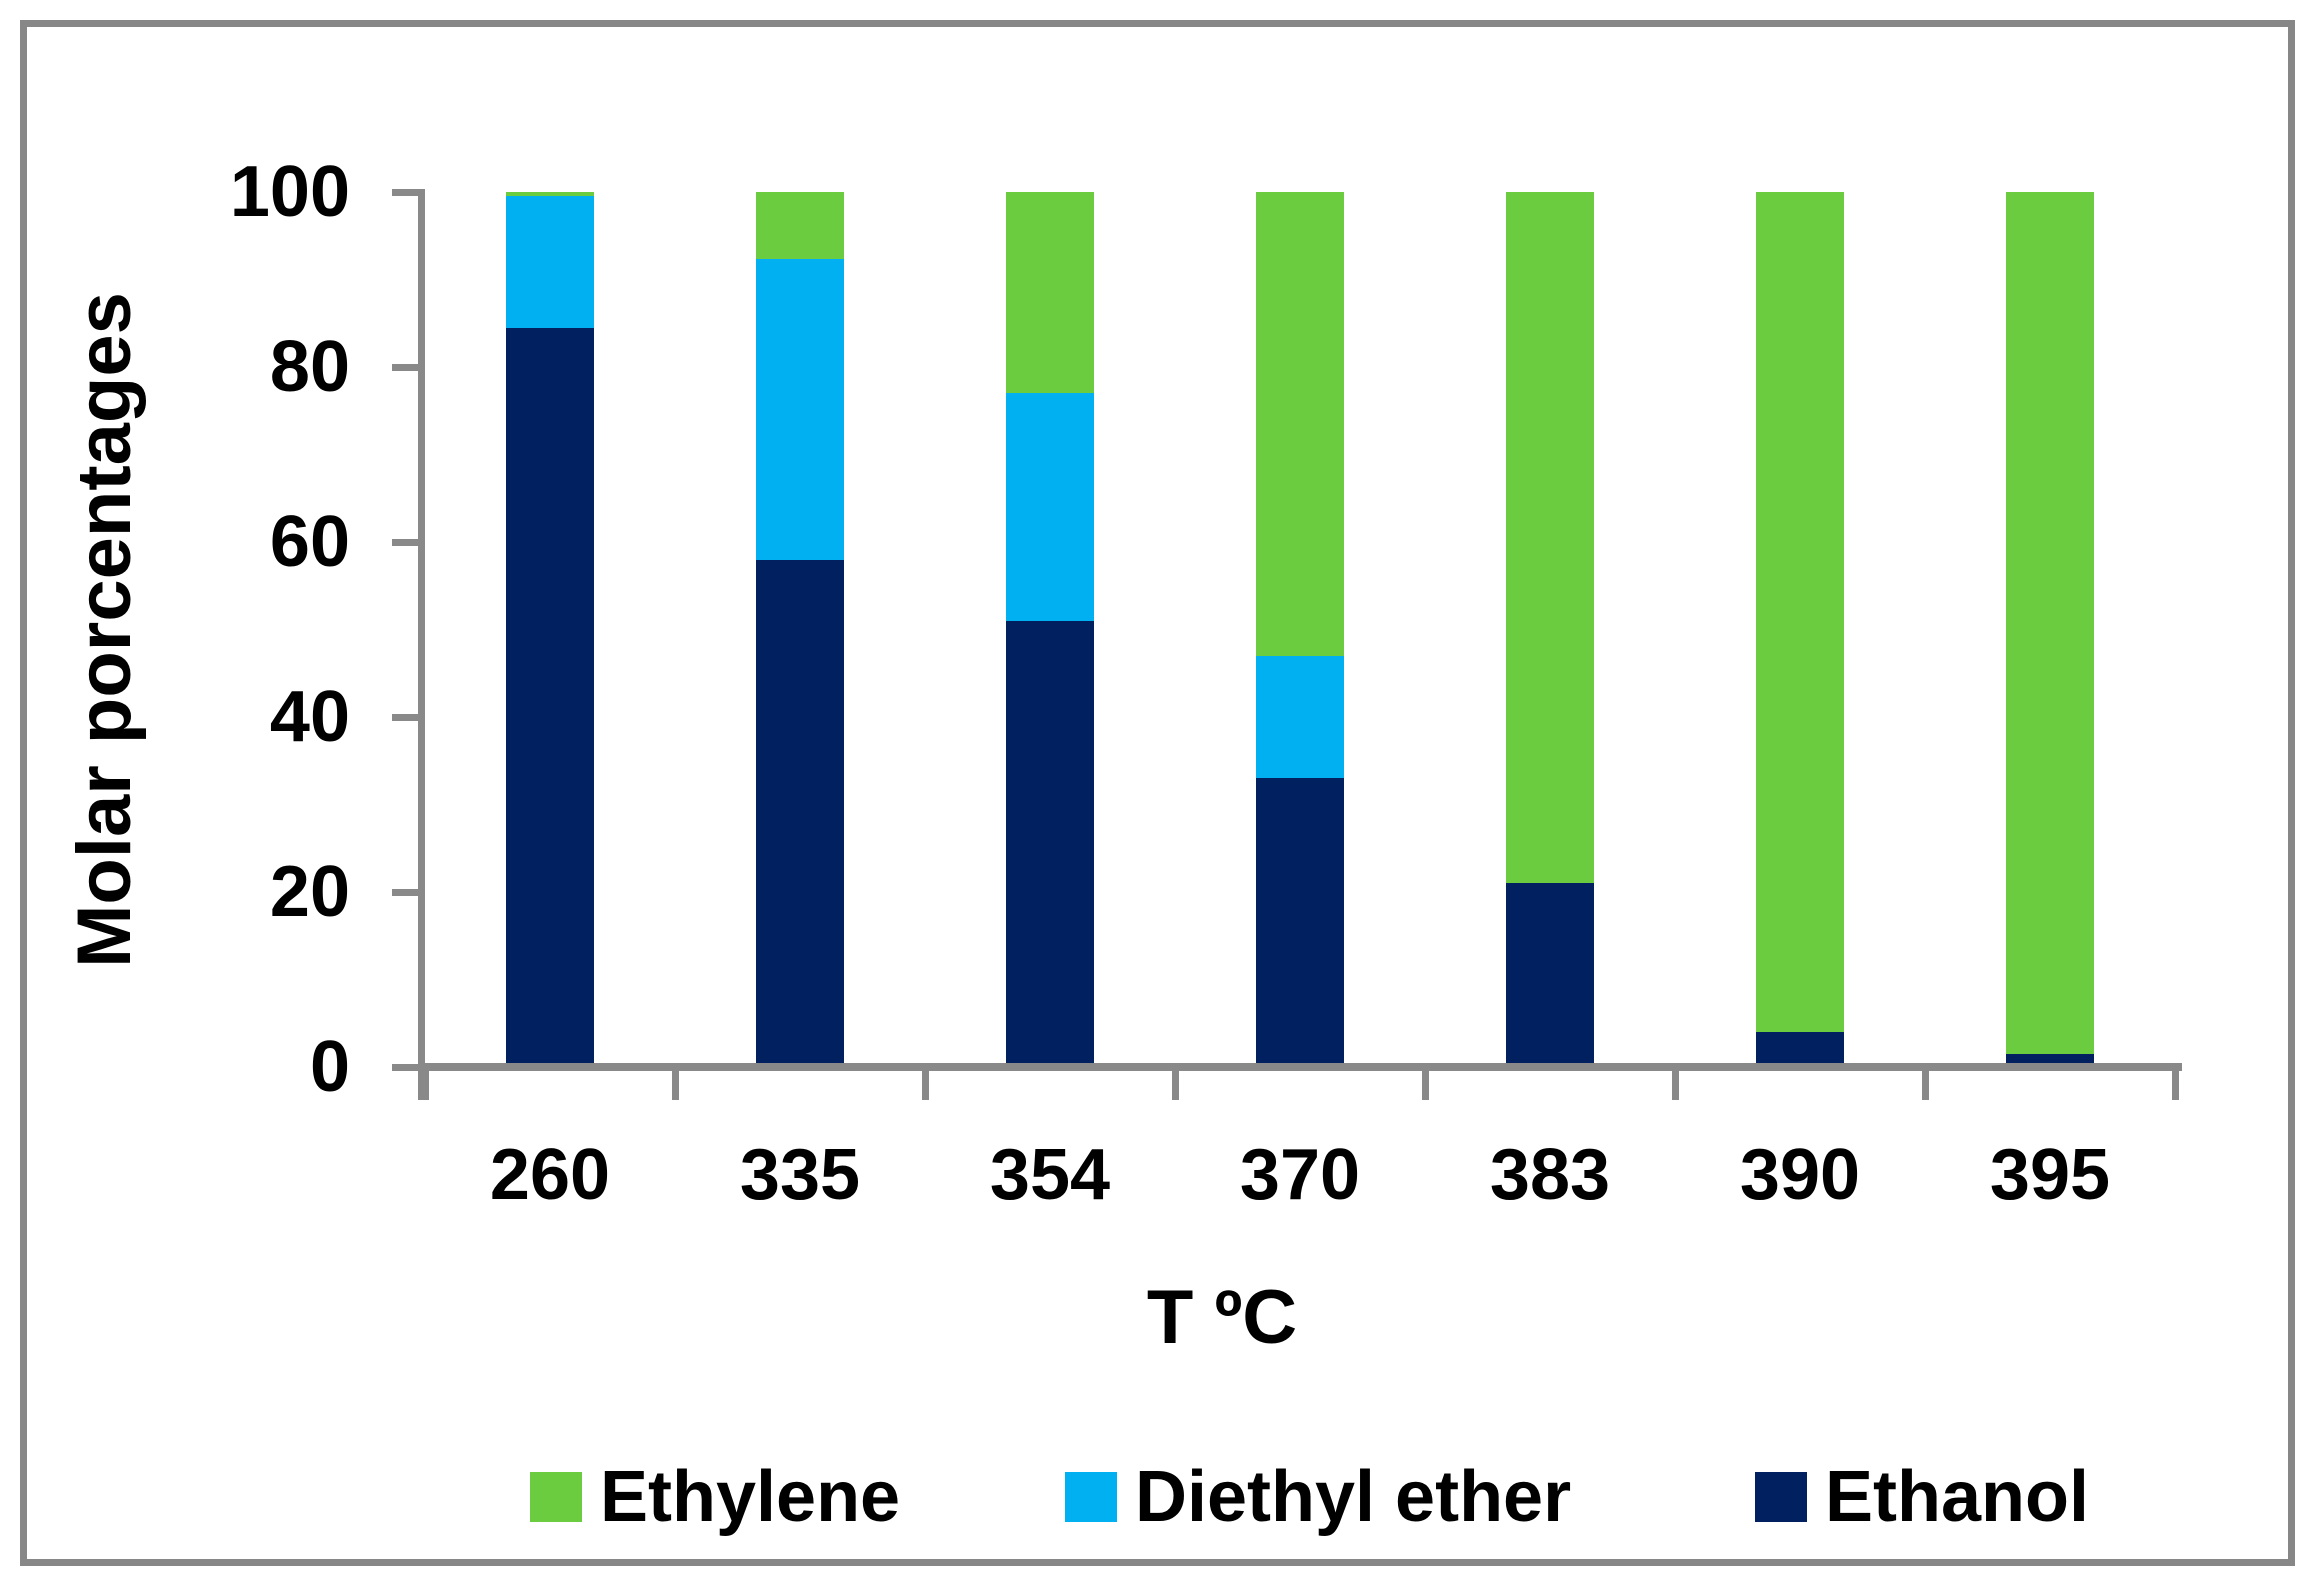  What do you see at coordinates (421, 646) in the screenshot?
I see `y-axis-line` at bounding box center [421, 646].